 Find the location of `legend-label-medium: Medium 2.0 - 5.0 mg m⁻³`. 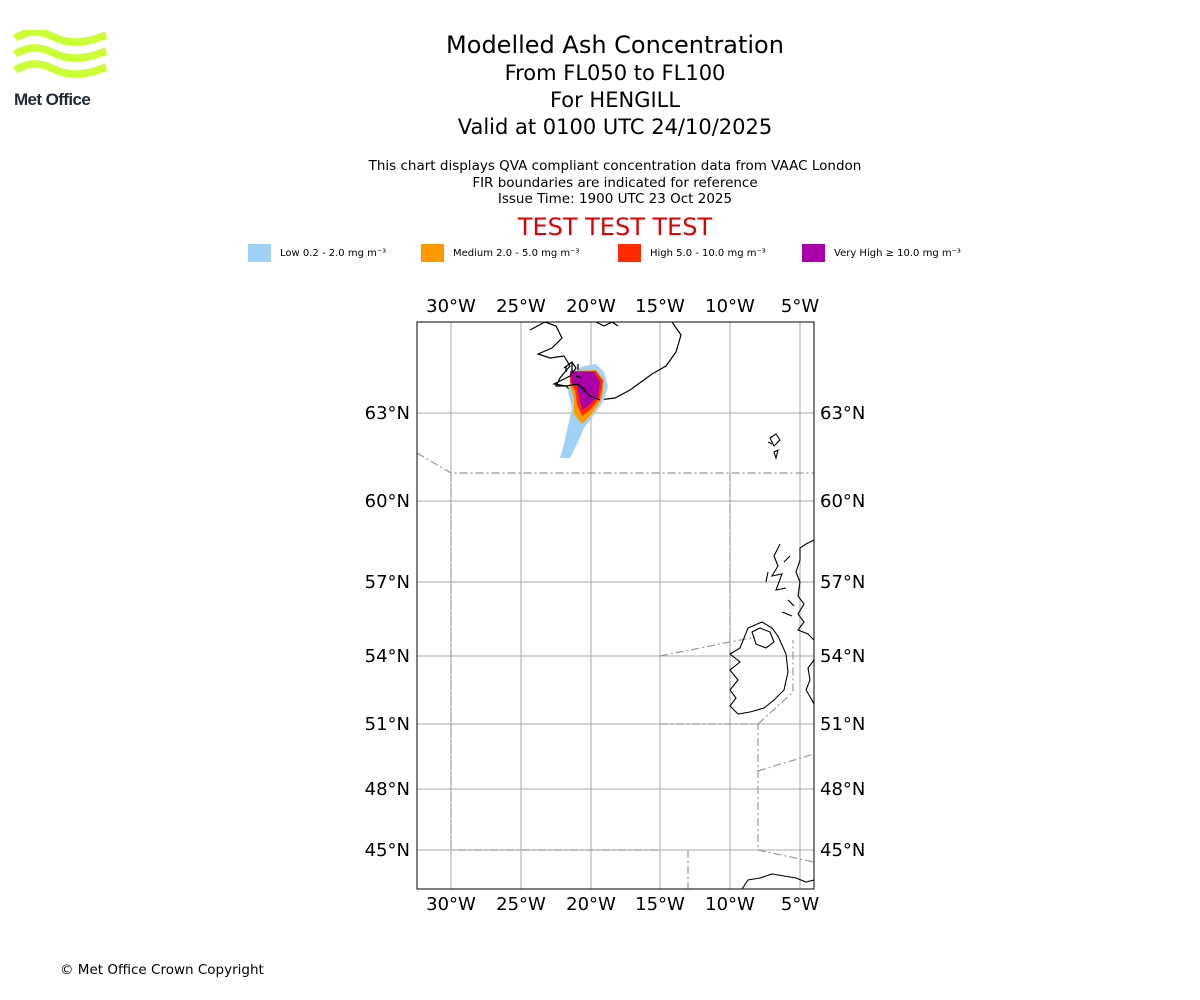

legend-label-medium: Medium 2.0 - 5.0 mg m⁻³ is located at coordinates (516, 253).